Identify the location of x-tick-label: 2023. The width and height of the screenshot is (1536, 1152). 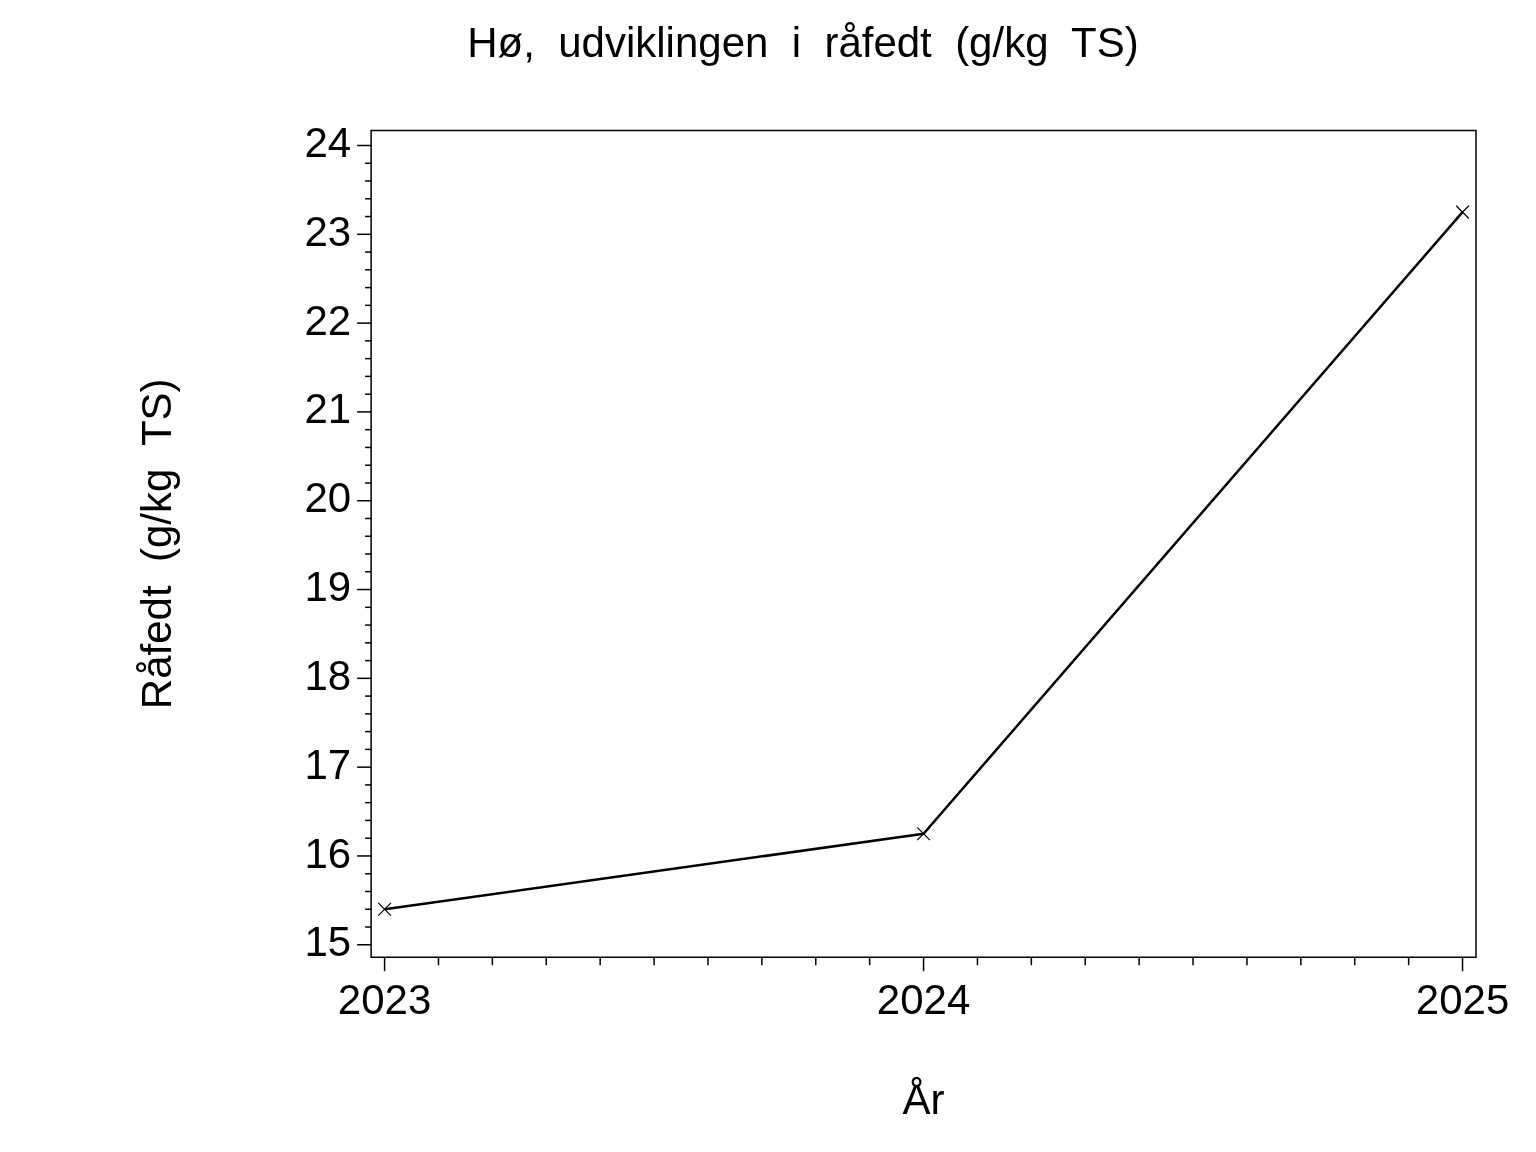
(384, 999).